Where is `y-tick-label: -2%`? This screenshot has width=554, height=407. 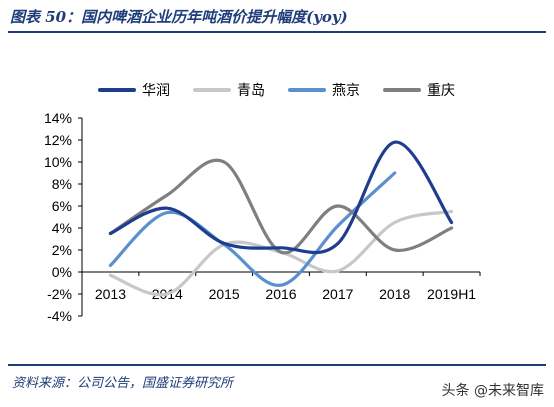 y-tick-label: -2% is located at coordinates (59, 294).